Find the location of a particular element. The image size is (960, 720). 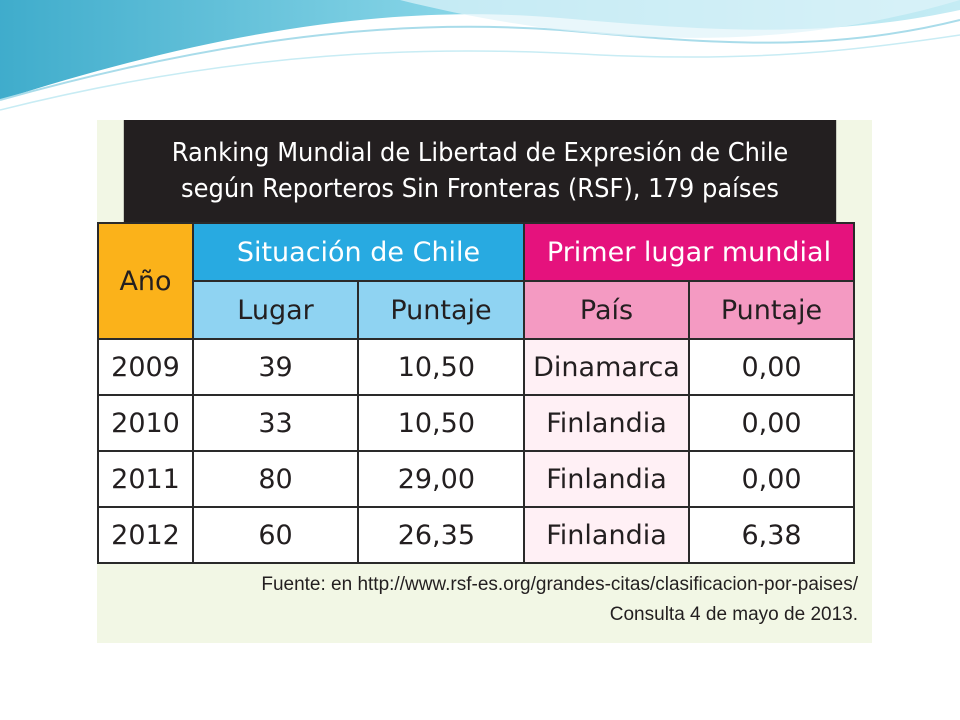

header-puntaje-world: Puntaje is located at coordinates (771, 310).